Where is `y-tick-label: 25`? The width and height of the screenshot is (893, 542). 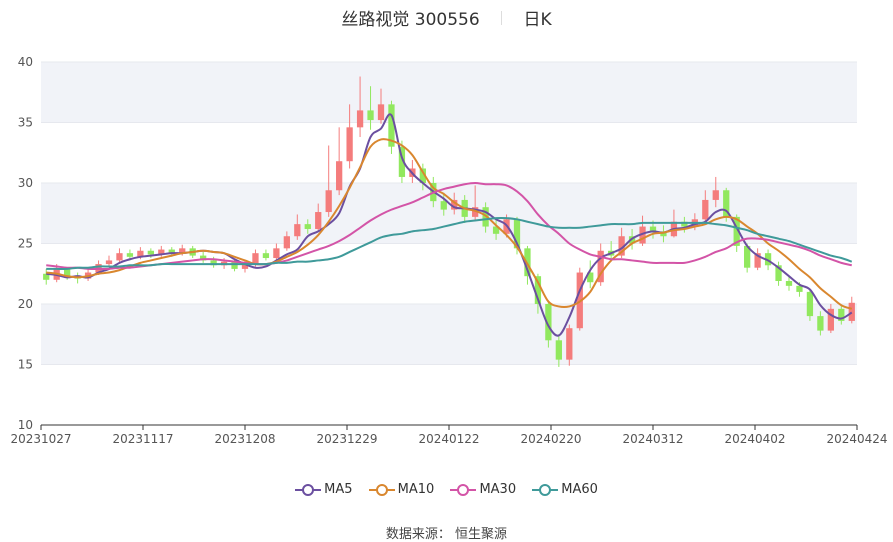
y-tick-label: 25 is located at coordinates (25, 244).